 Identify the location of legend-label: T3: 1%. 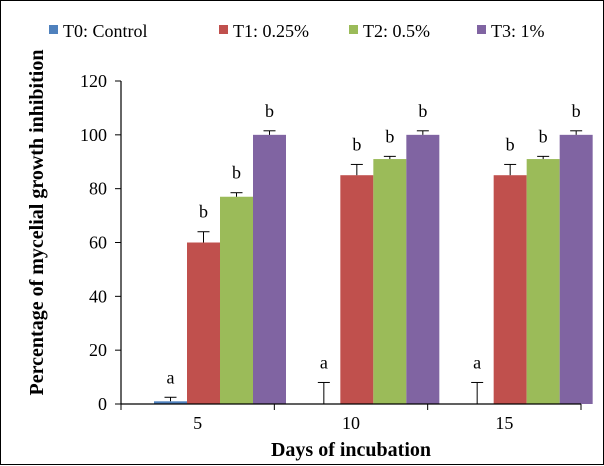
(518, 31).